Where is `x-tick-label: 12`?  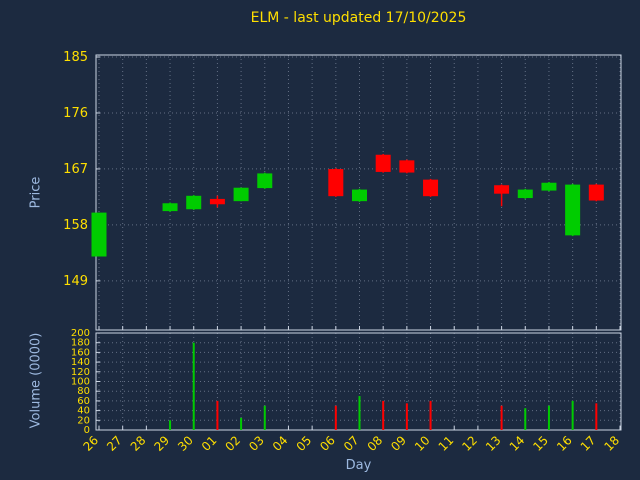
x-tick-label: 12 is located at coordinates (469, 443).